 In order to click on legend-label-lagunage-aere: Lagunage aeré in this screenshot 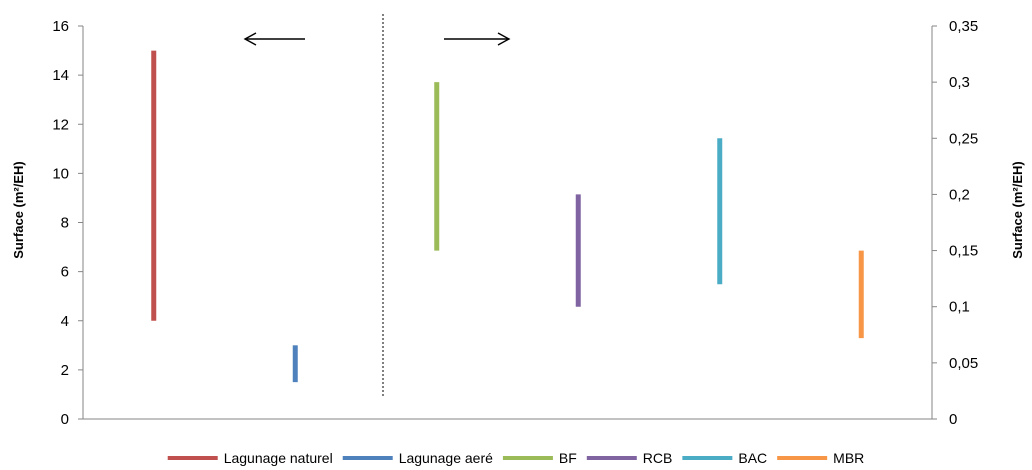, I will do `click(446, 458)`.